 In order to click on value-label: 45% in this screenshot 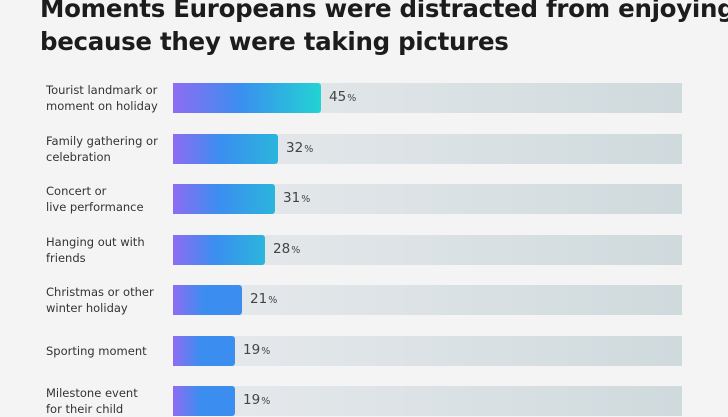, I will do `click(342, 97)`.